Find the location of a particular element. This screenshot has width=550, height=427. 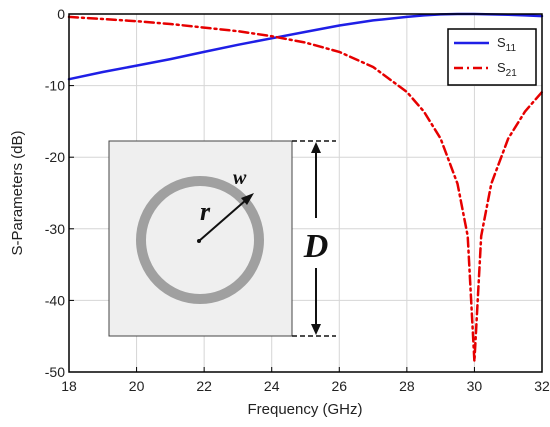

x-axis-title: Frequency (GHz) is located at coordinates (304, 409).